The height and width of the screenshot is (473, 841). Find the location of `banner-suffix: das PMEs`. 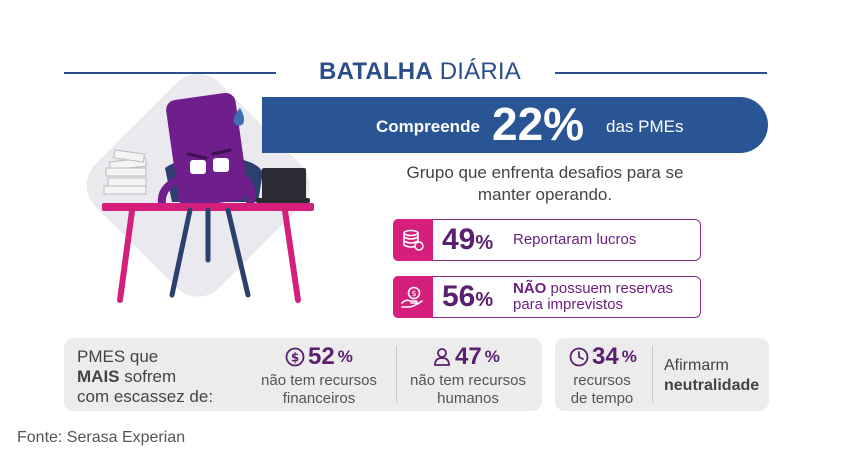

banner-suffix: das PMEs is located at coordinates (645, 126).